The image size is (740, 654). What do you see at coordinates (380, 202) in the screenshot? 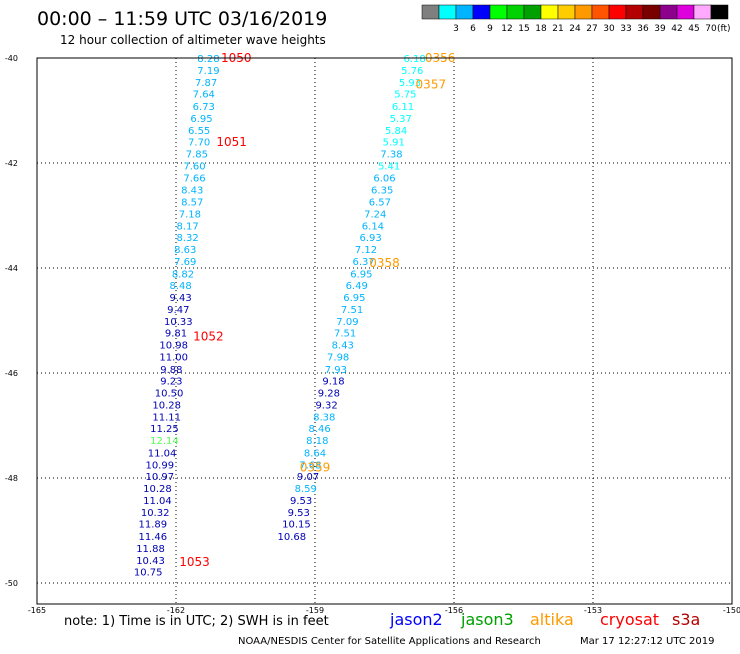
I see `wave-height-value: 6.57` at bounding box center [380, 202].